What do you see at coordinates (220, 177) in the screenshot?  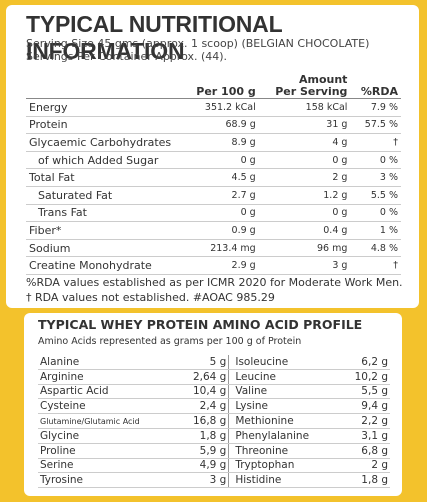 I see `nutrient-value: 4.5 g` at bounding box center [220, 177].